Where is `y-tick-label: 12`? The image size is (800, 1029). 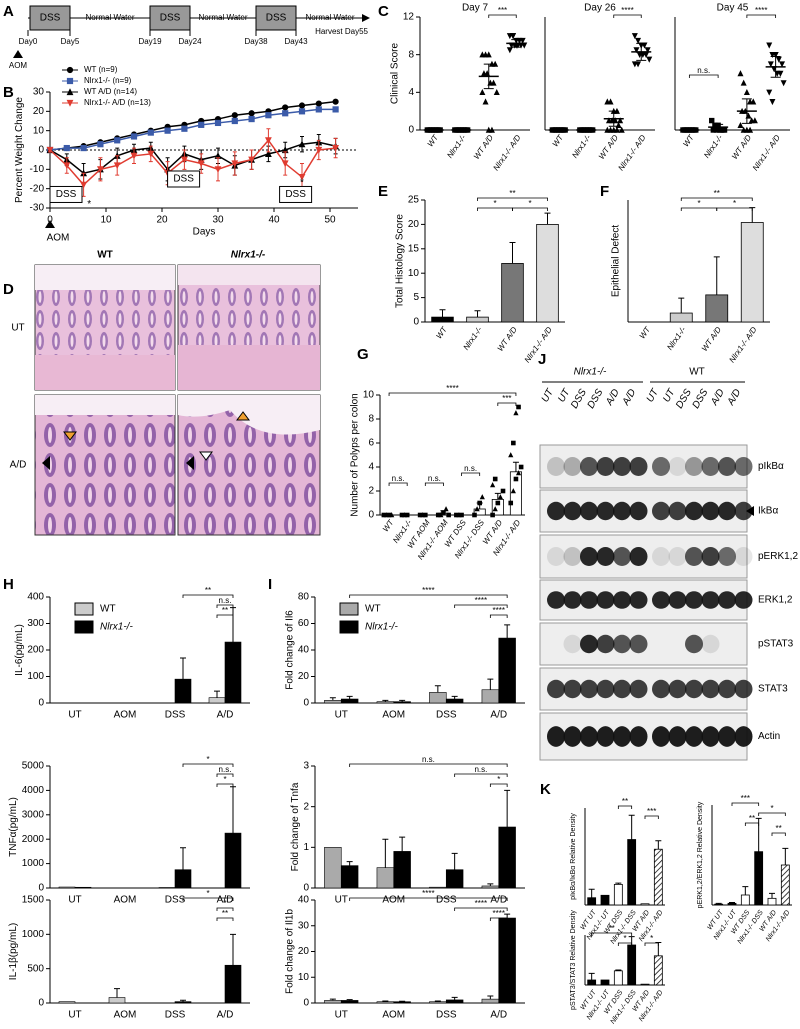
y-tick-label: 12 is located at coordinates (409, 17).